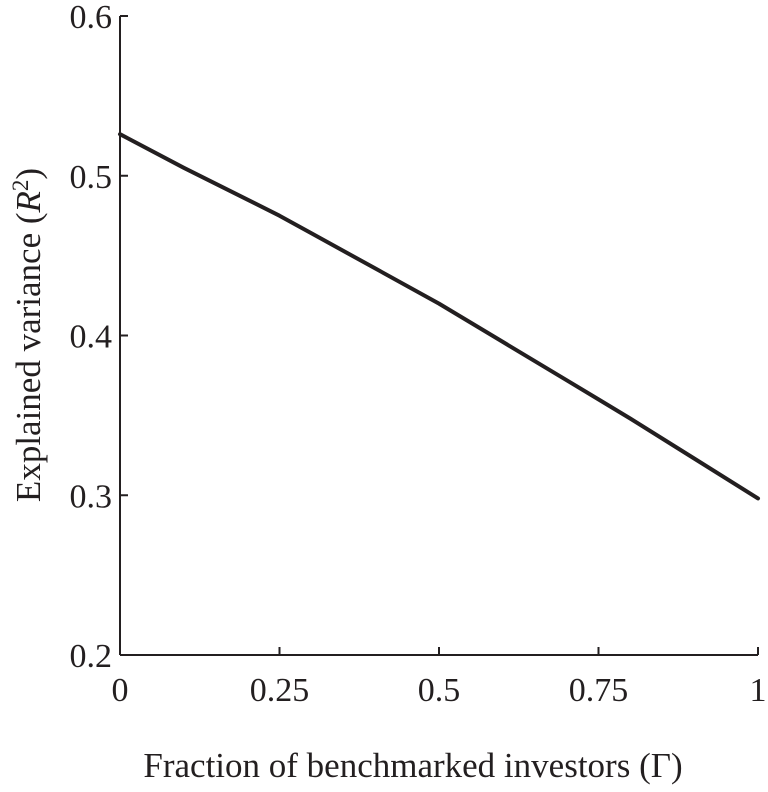  What do you see at coordinates (120, 690) in the screenshot?
I see `x-tick-label: 0` at bounding box center [120, 690].